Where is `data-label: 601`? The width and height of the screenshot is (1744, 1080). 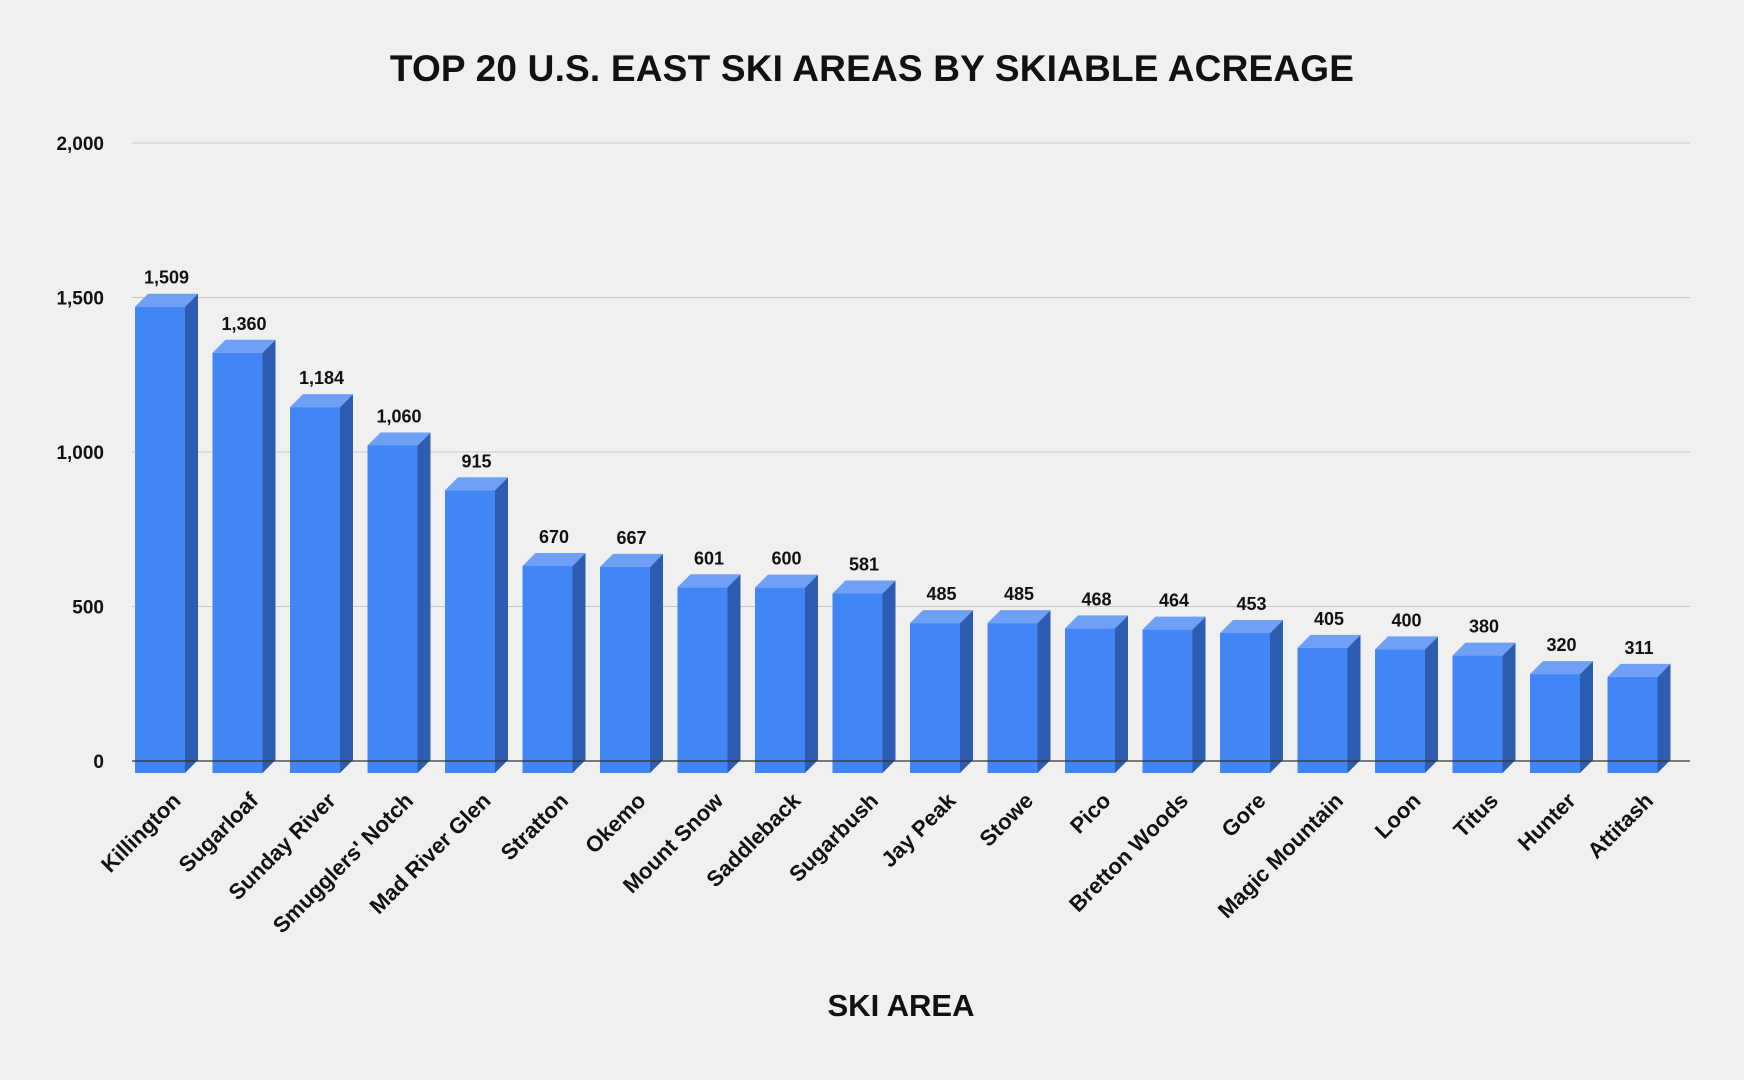 data-label: 601 is located at coordinates (709, 558).